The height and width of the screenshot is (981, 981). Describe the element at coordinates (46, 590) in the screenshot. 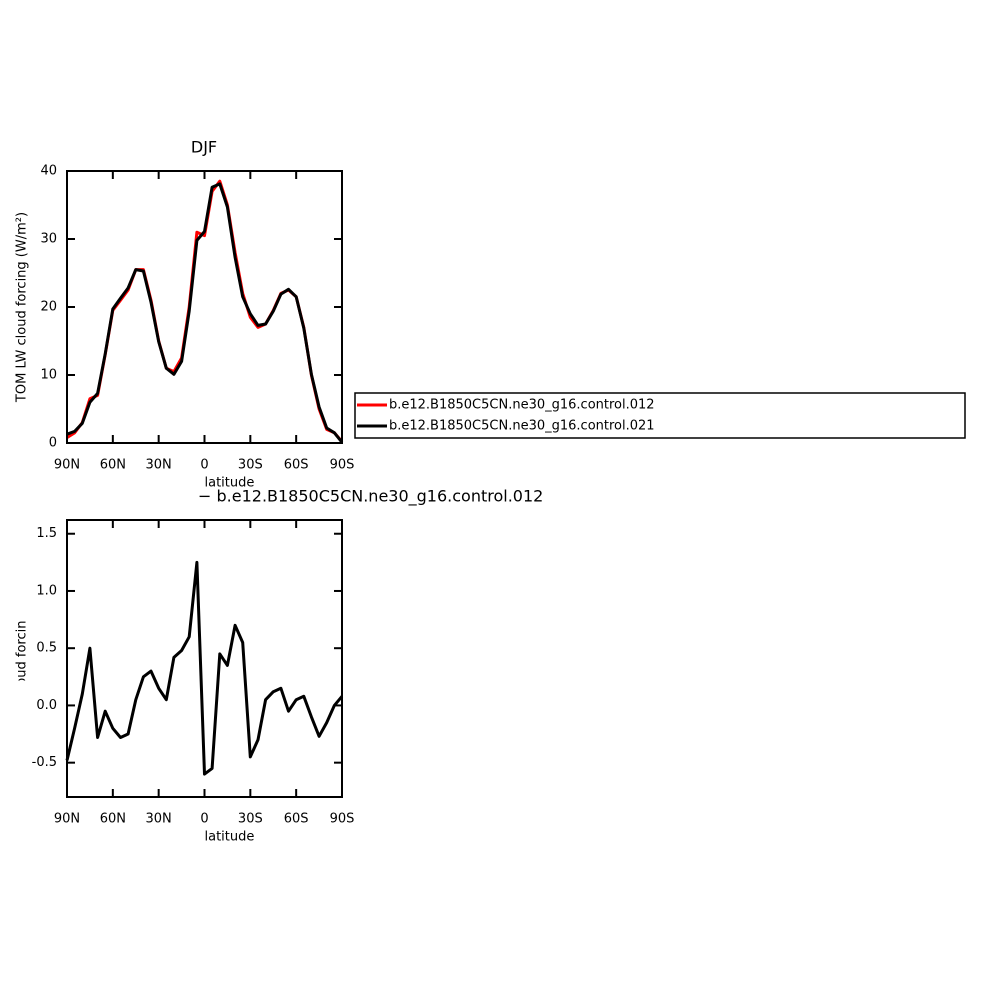

I see `y-tick-label: 1.0` at that location.